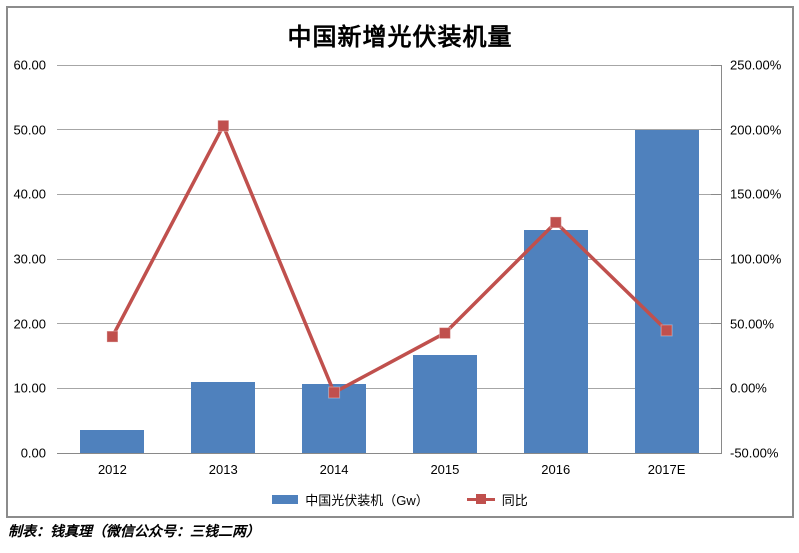  I want to click on y-axis-label-left: 50.00, so click(29, 130).